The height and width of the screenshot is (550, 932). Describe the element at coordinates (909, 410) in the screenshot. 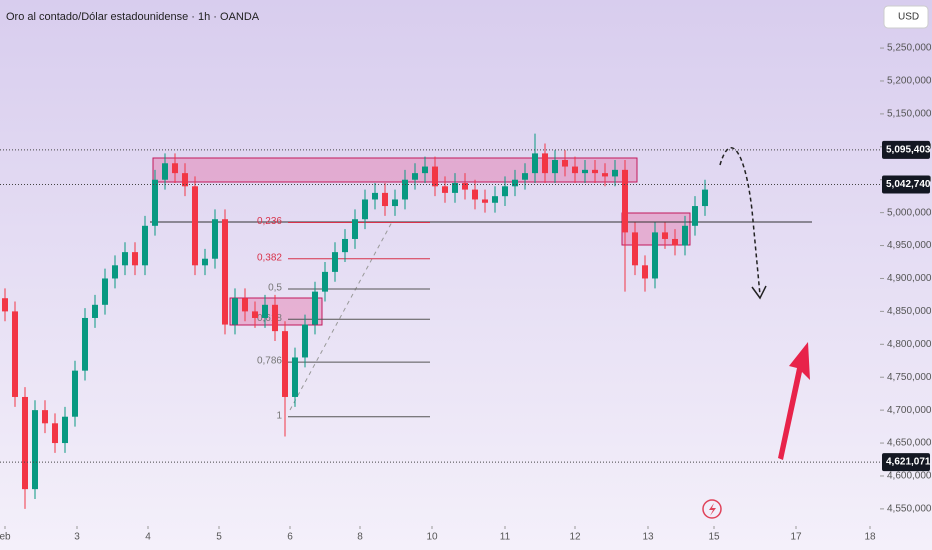

I see `y-tick-label: 4,700,000` at that location.